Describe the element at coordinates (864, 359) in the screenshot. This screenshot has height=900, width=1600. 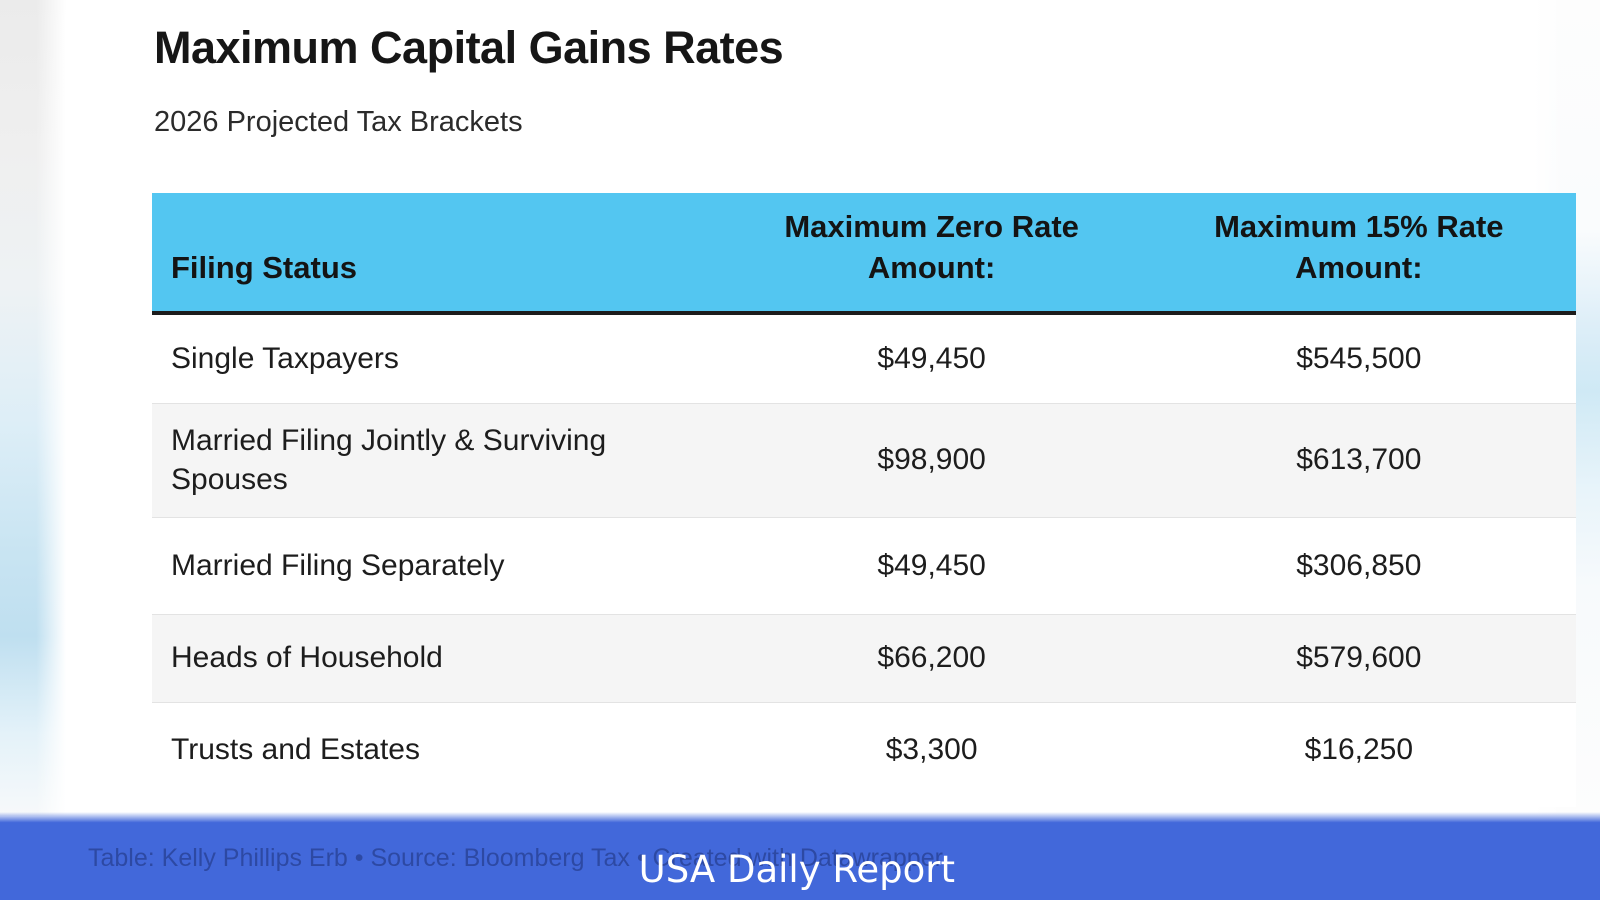
I see `table-row: Single Taxpayers $49,450 $545,500` at that location.